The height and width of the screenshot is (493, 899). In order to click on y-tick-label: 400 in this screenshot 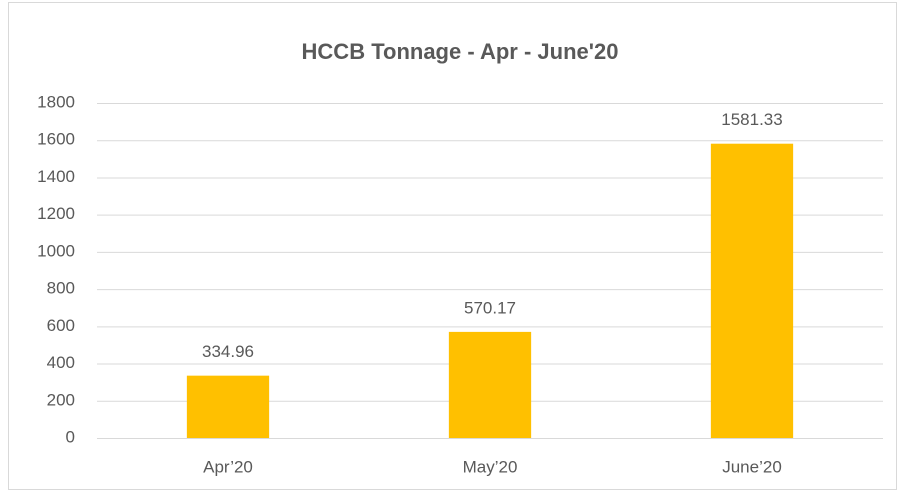, I will do `click(61, 362)`.